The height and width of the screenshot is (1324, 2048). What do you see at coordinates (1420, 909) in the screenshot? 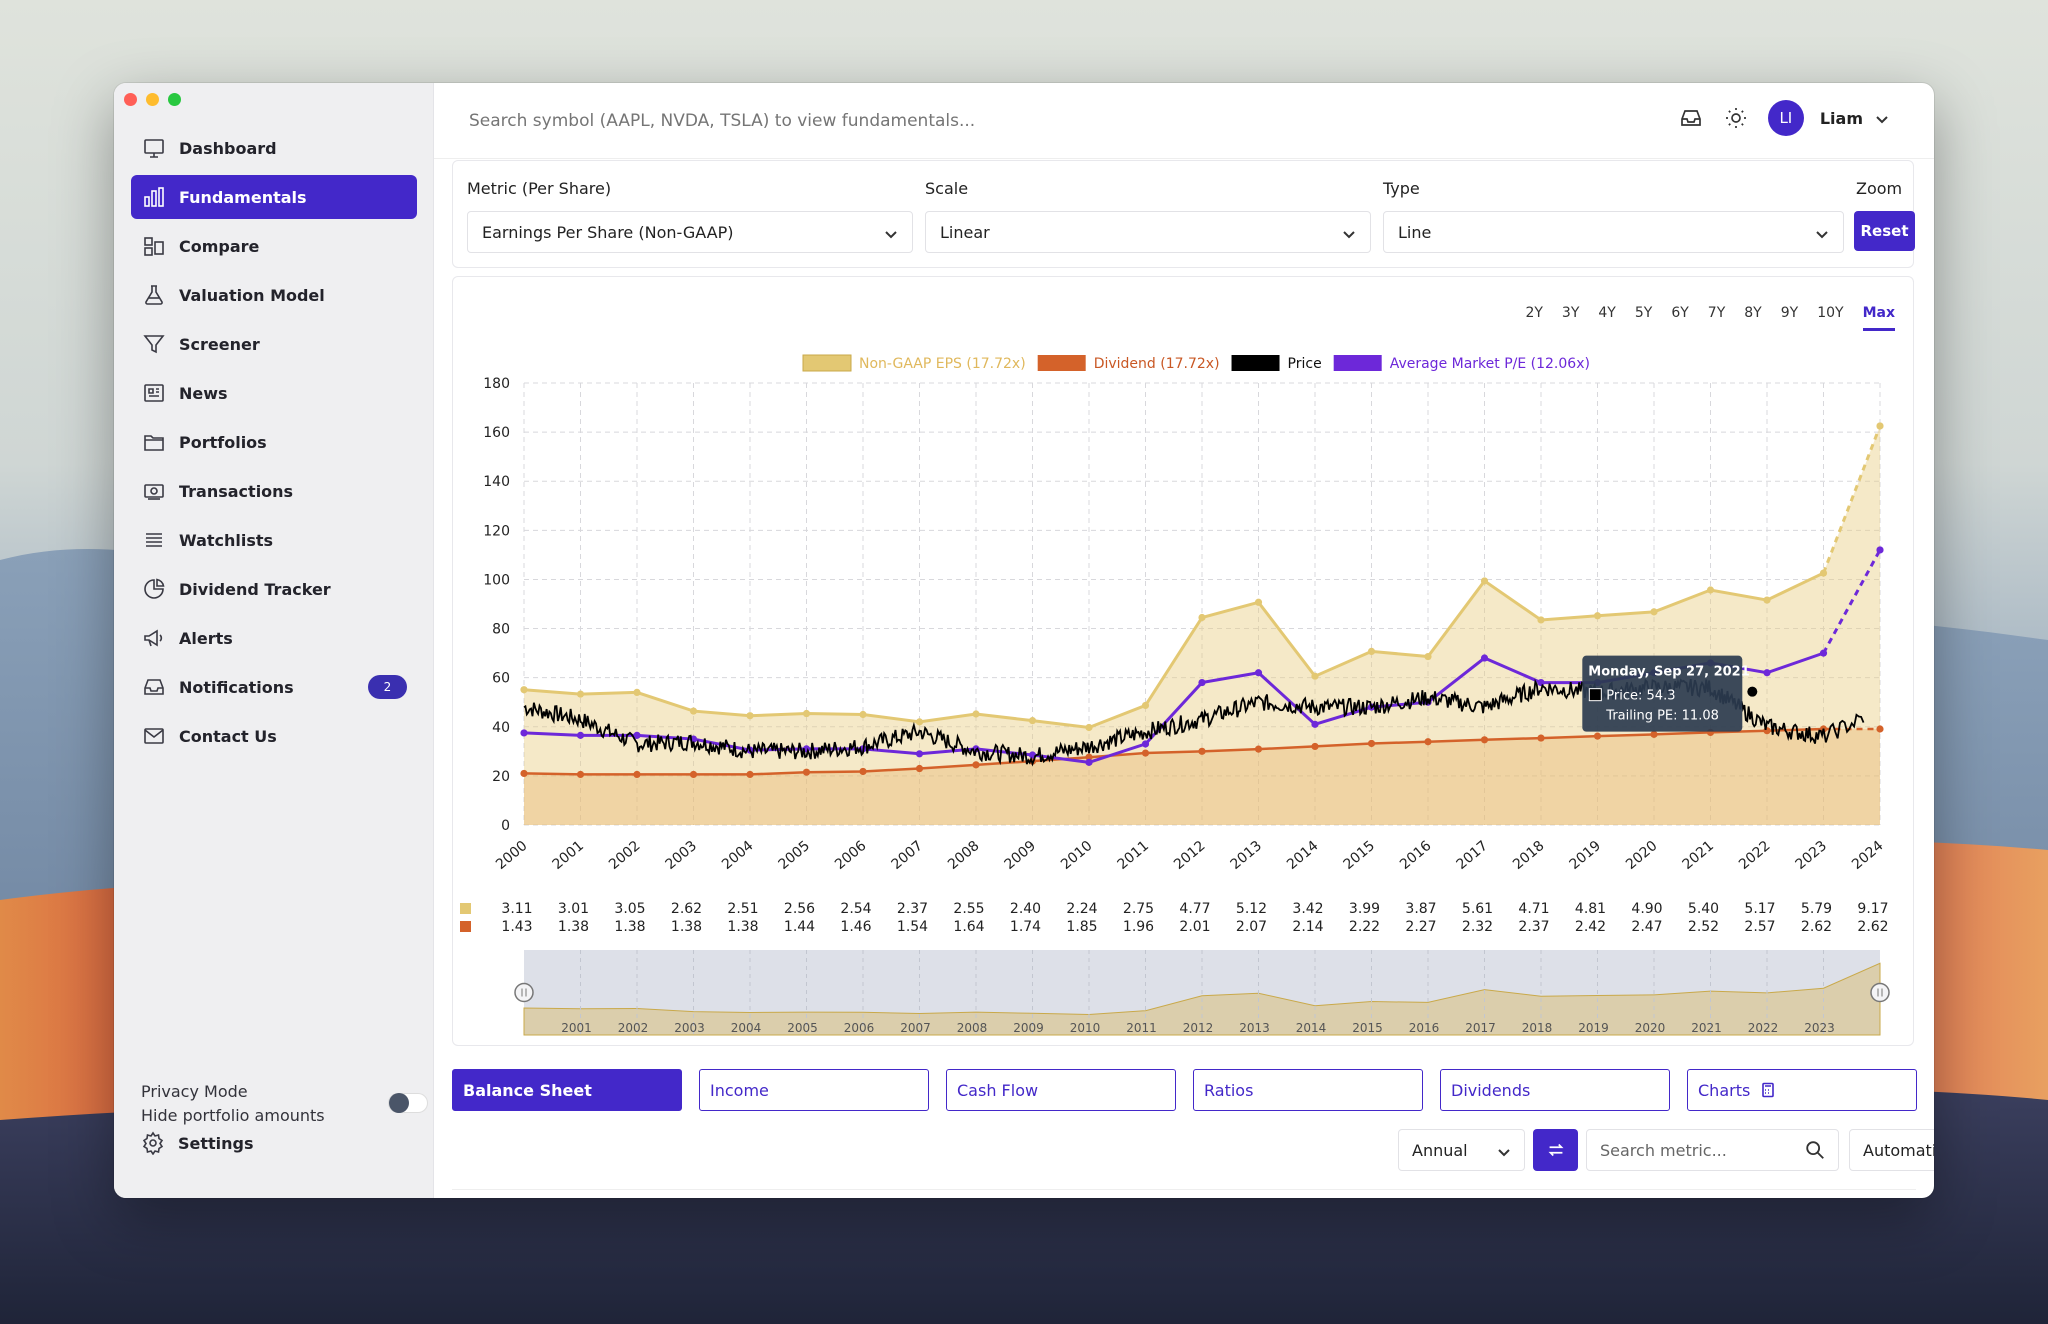
I see `table-eps-value: 3.87` at bounding box center [1420, 909].